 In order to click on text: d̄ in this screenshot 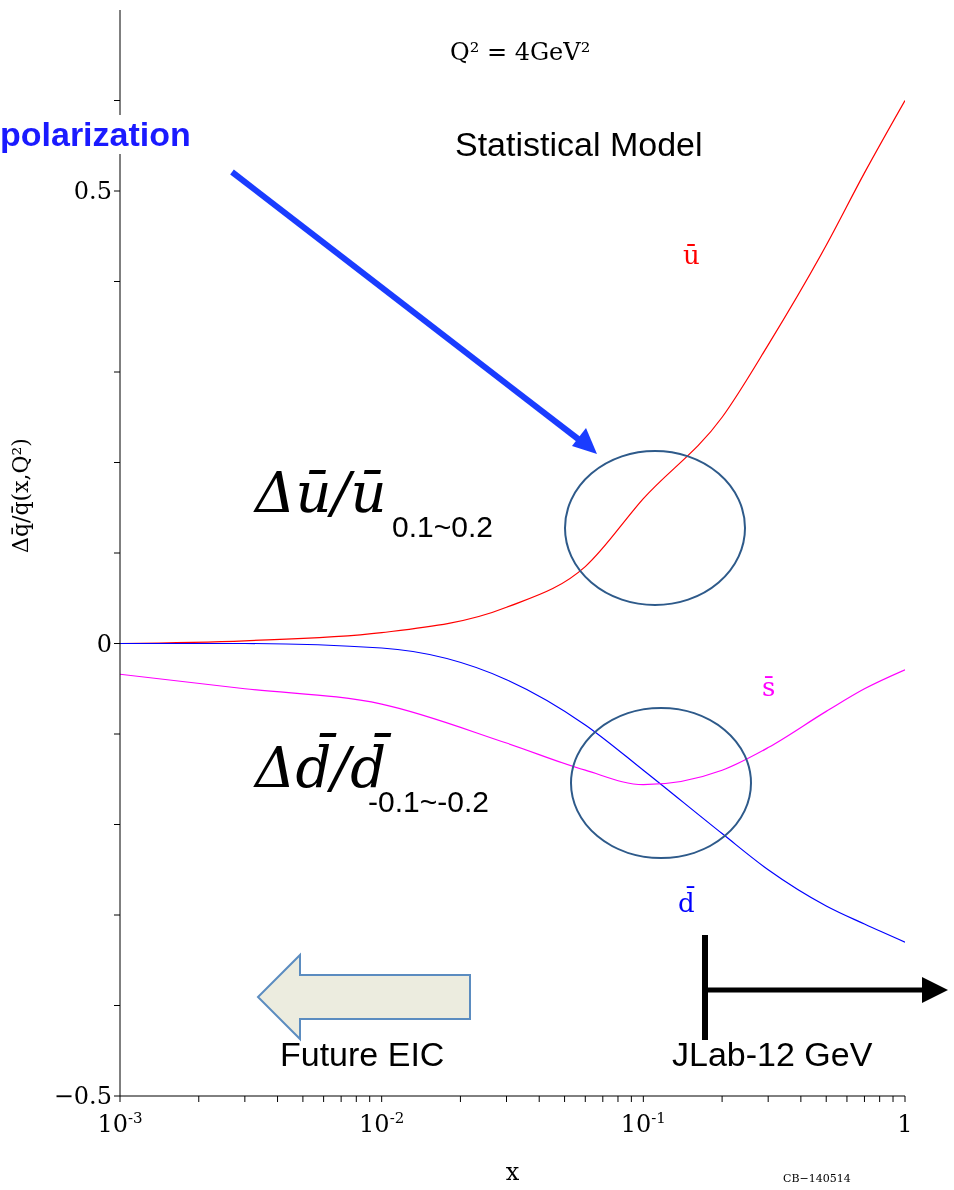, I will do `click(686, 903)`.